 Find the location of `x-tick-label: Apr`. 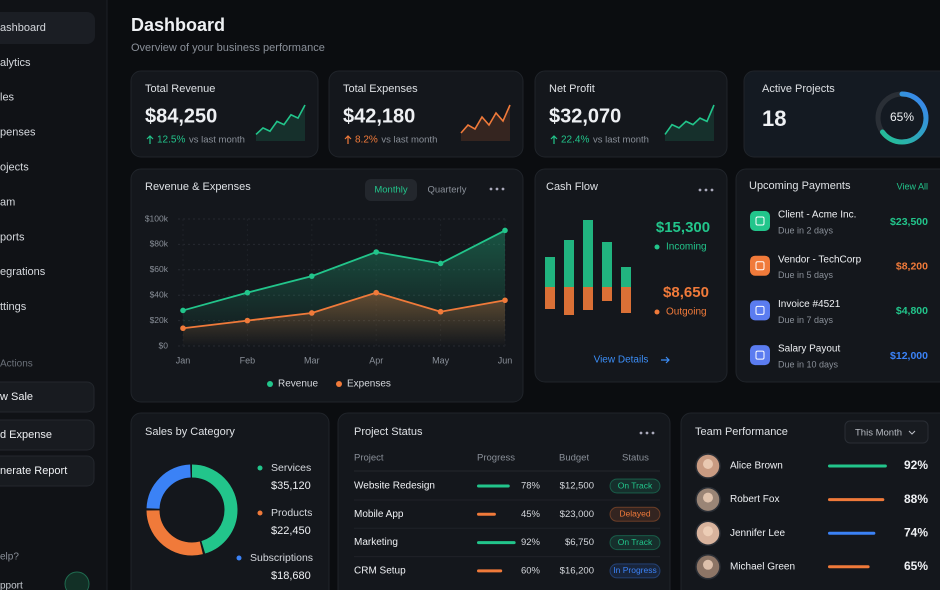

x-tick-label: Apr is located at coordinates (376, 360).